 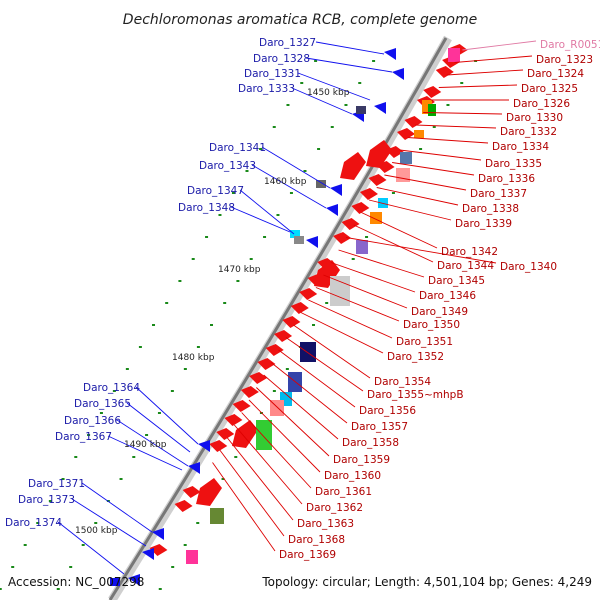 I want to click on gene-label: Daro_1373, so click(x=46, y=500).